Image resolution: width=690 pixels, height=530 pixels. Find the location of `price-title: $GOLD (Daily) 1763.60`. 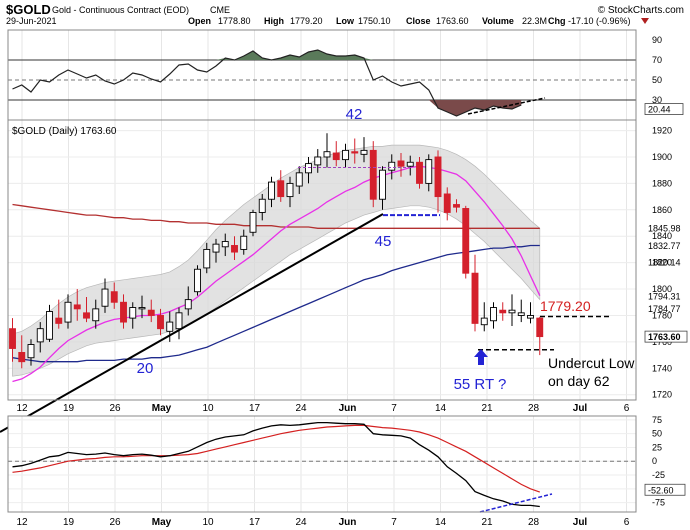

price-title: $GOLD (Daily) 1763.60 is located at coordinates (64, 131).